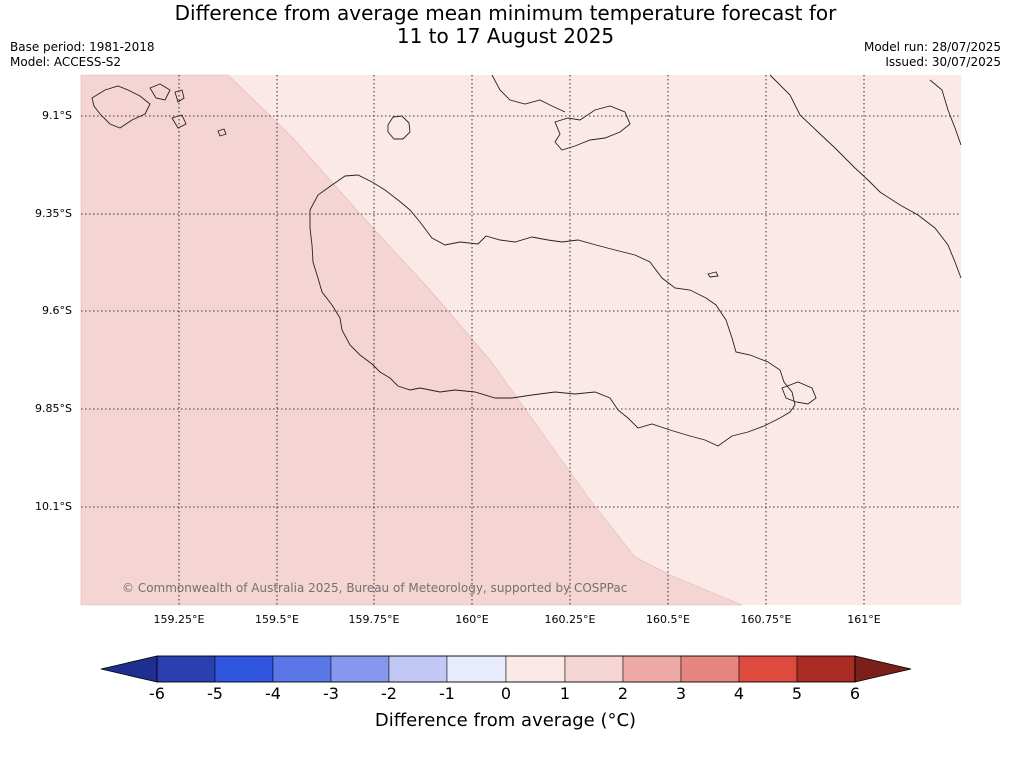 Image resolution: width=1011 pixels, height=758 pixels. What do you see at coordinates (932, 47) in the screenshot?
I see `model-run: Model run: 28/07/2025` at bounding box center [932, 47].